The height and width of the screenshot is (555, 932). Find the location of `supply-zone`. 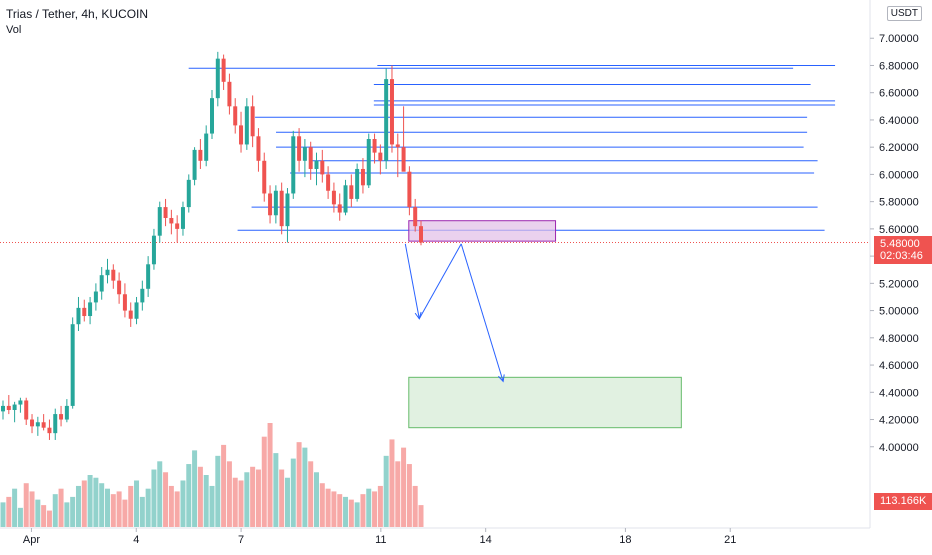

supply-zone is located at coordinates (482, 231).